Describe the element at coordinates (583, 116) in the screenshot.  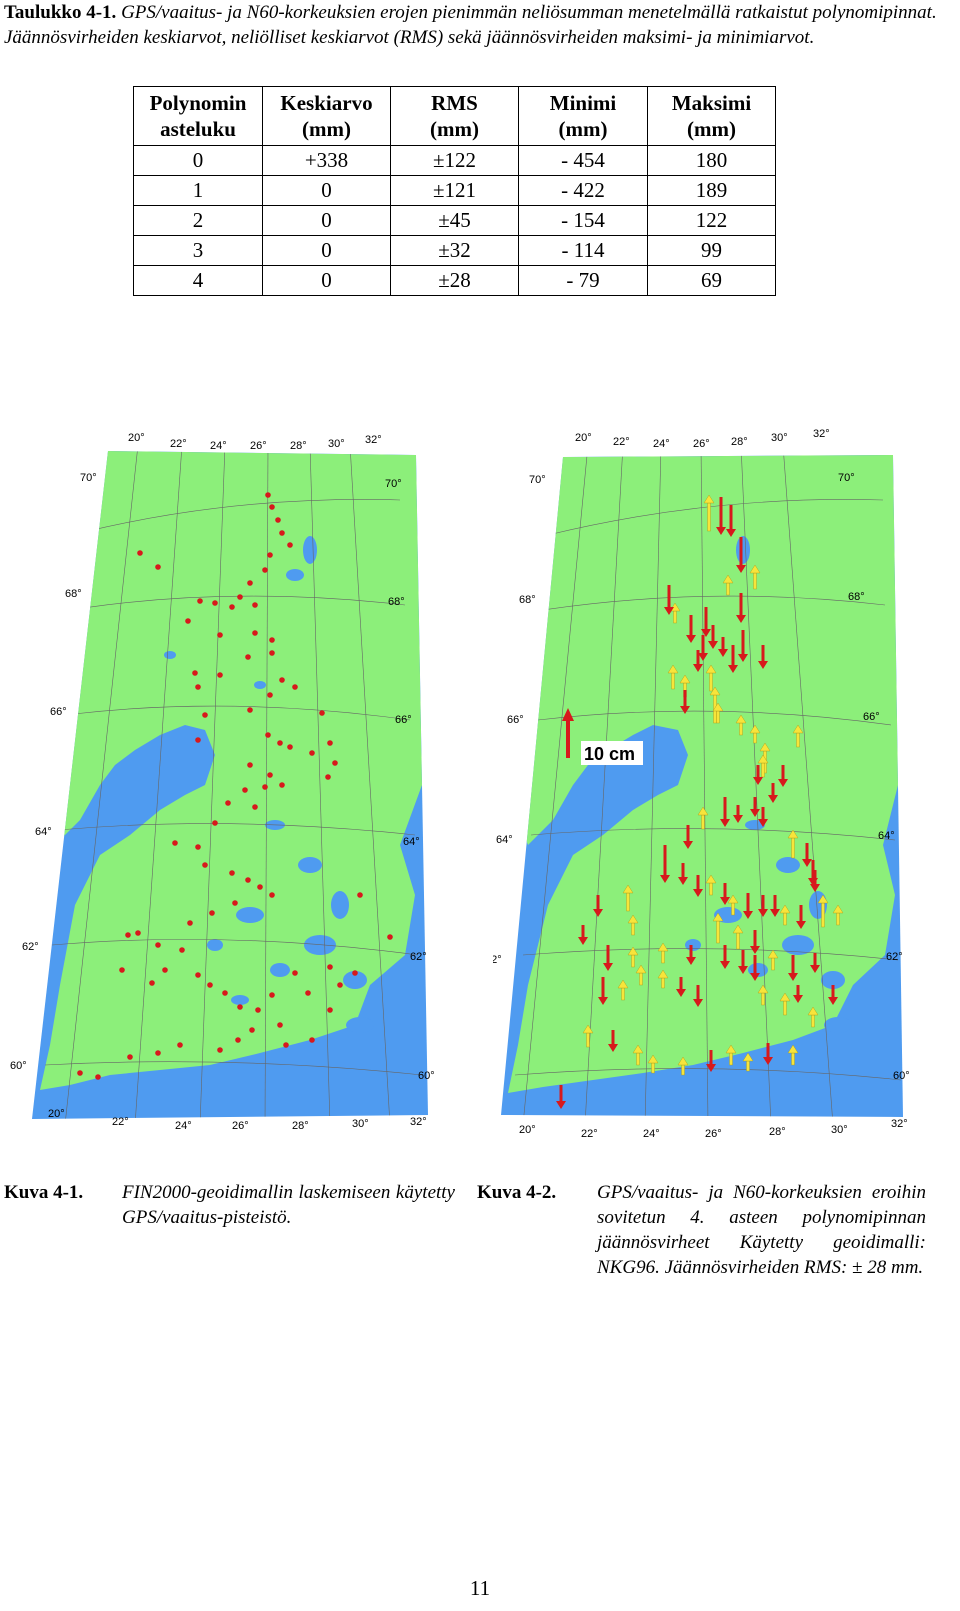
I see `header-min: Minimi (mm)` at that location.